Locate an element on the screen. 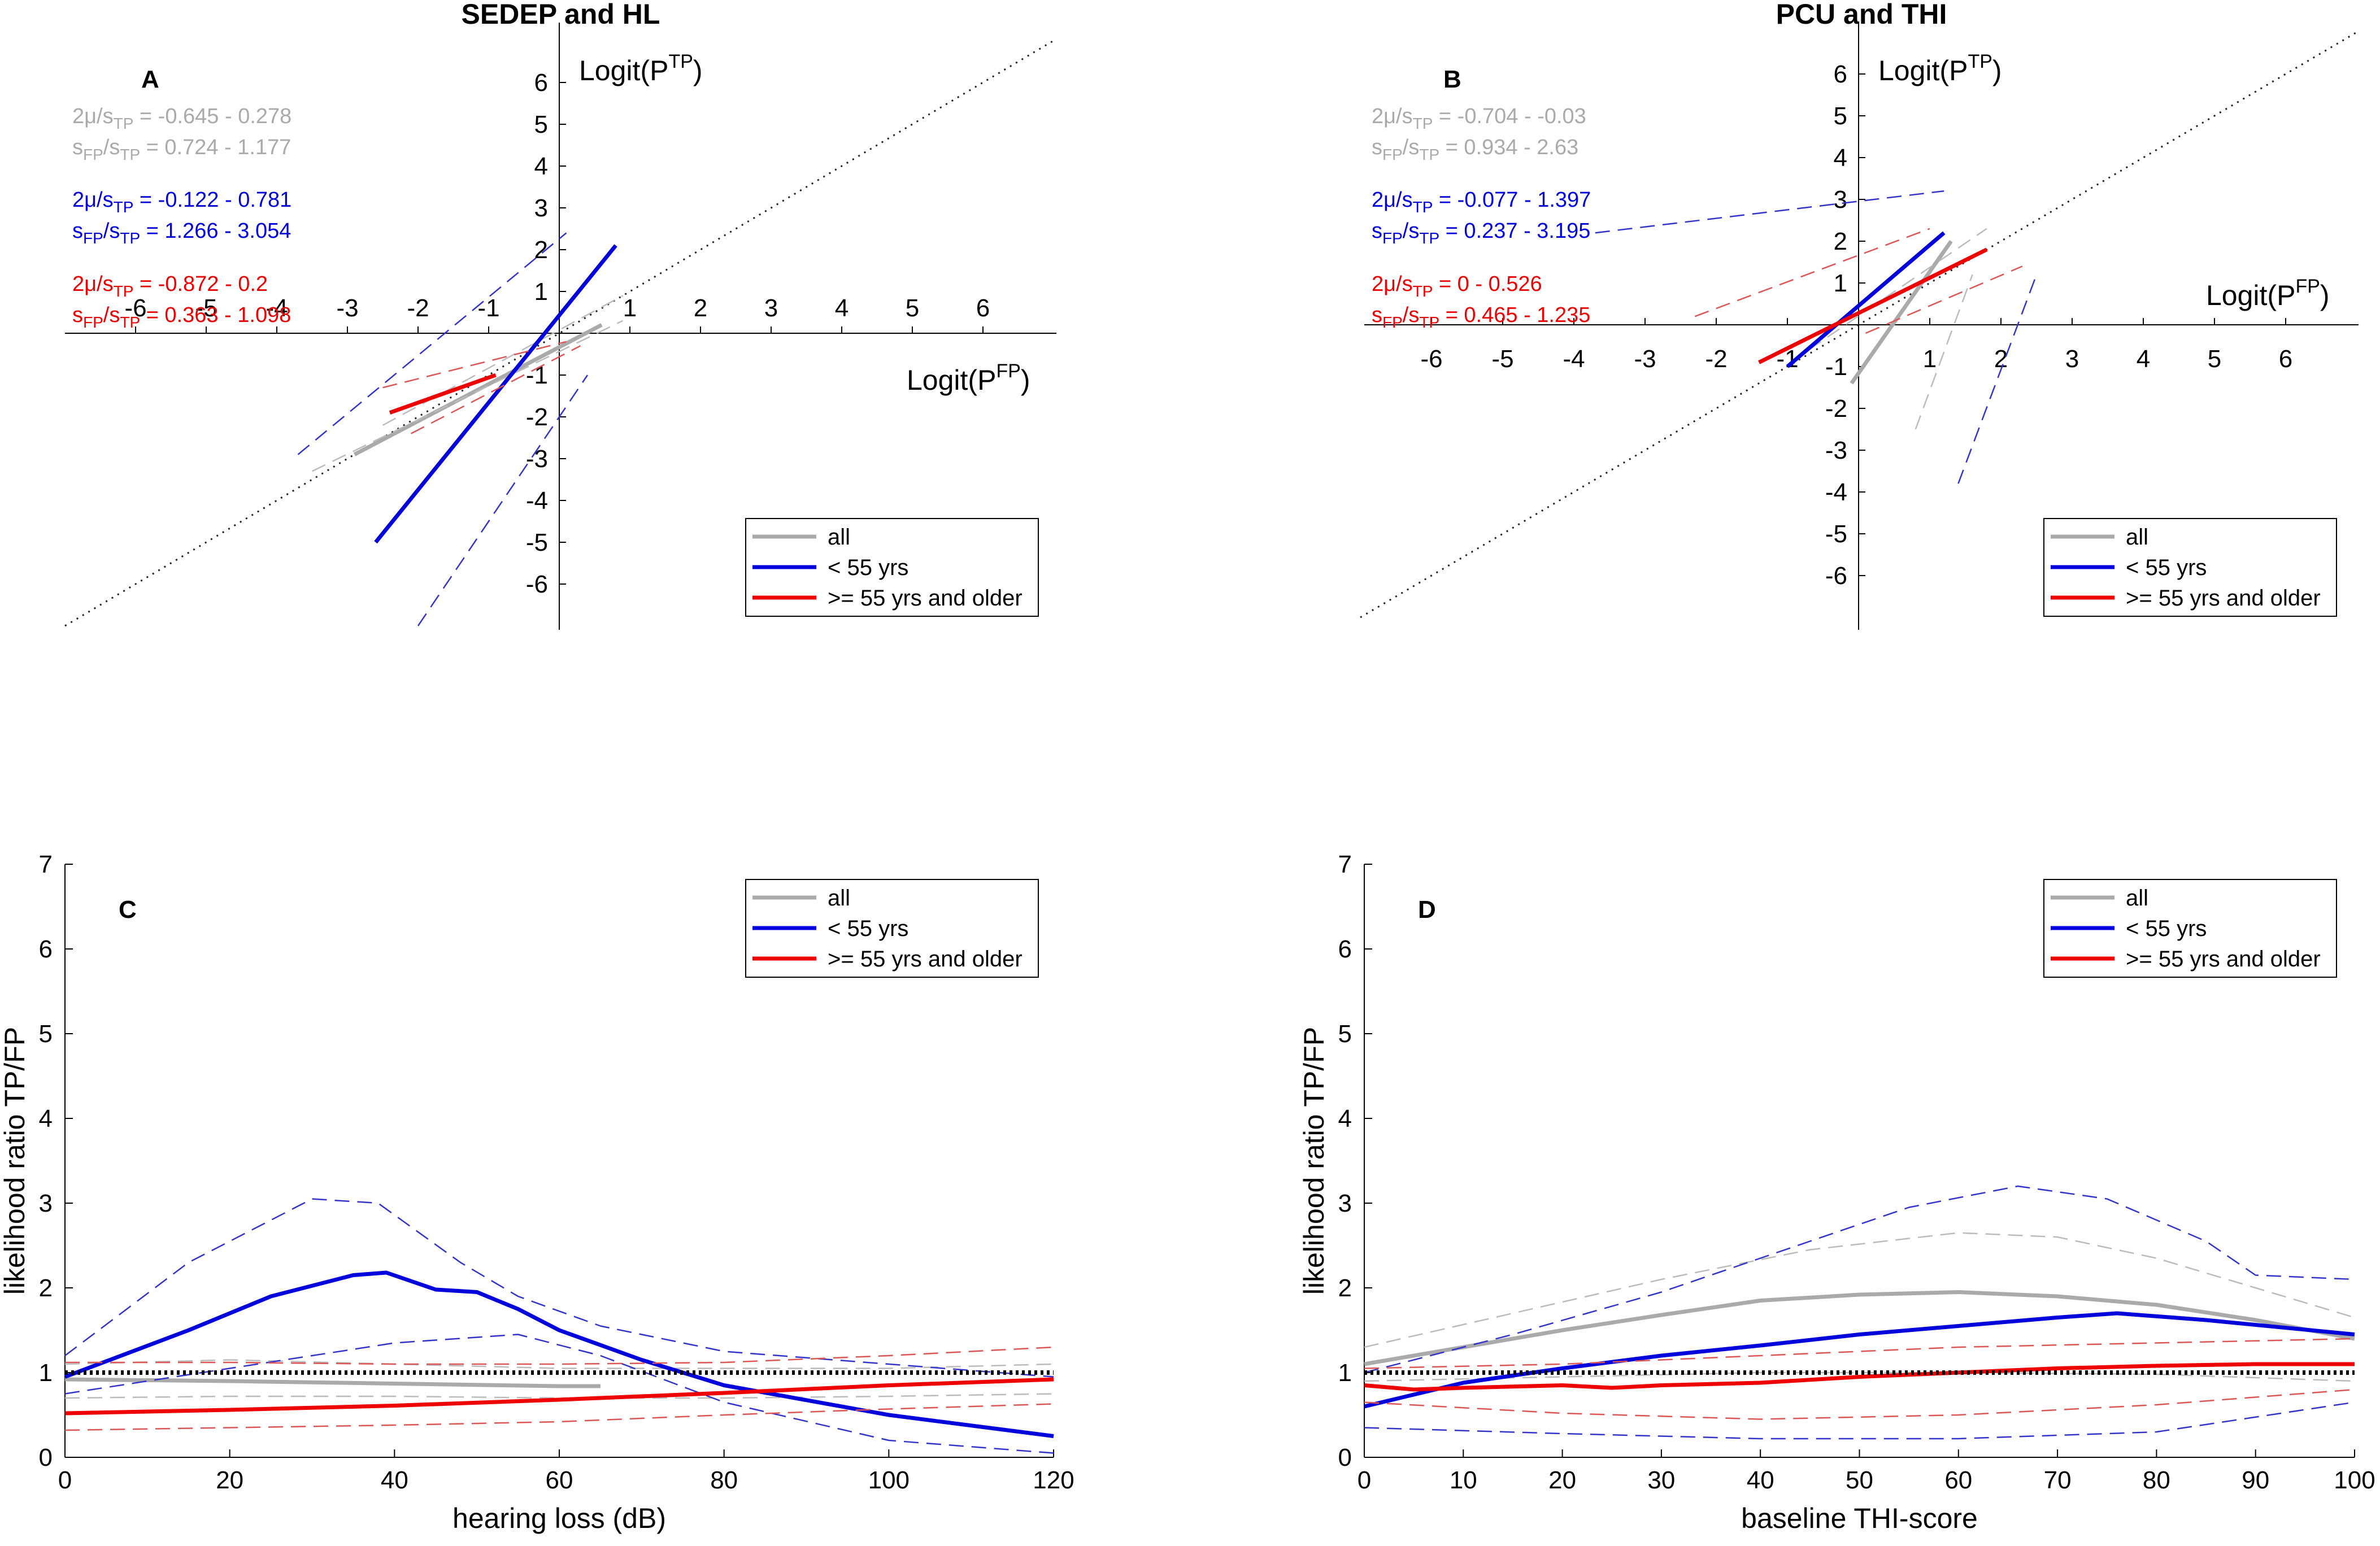 This screenshot has width=2380, height=1546. panel-a-ytick-label--1: -1 is located at coordinates (537, 375).